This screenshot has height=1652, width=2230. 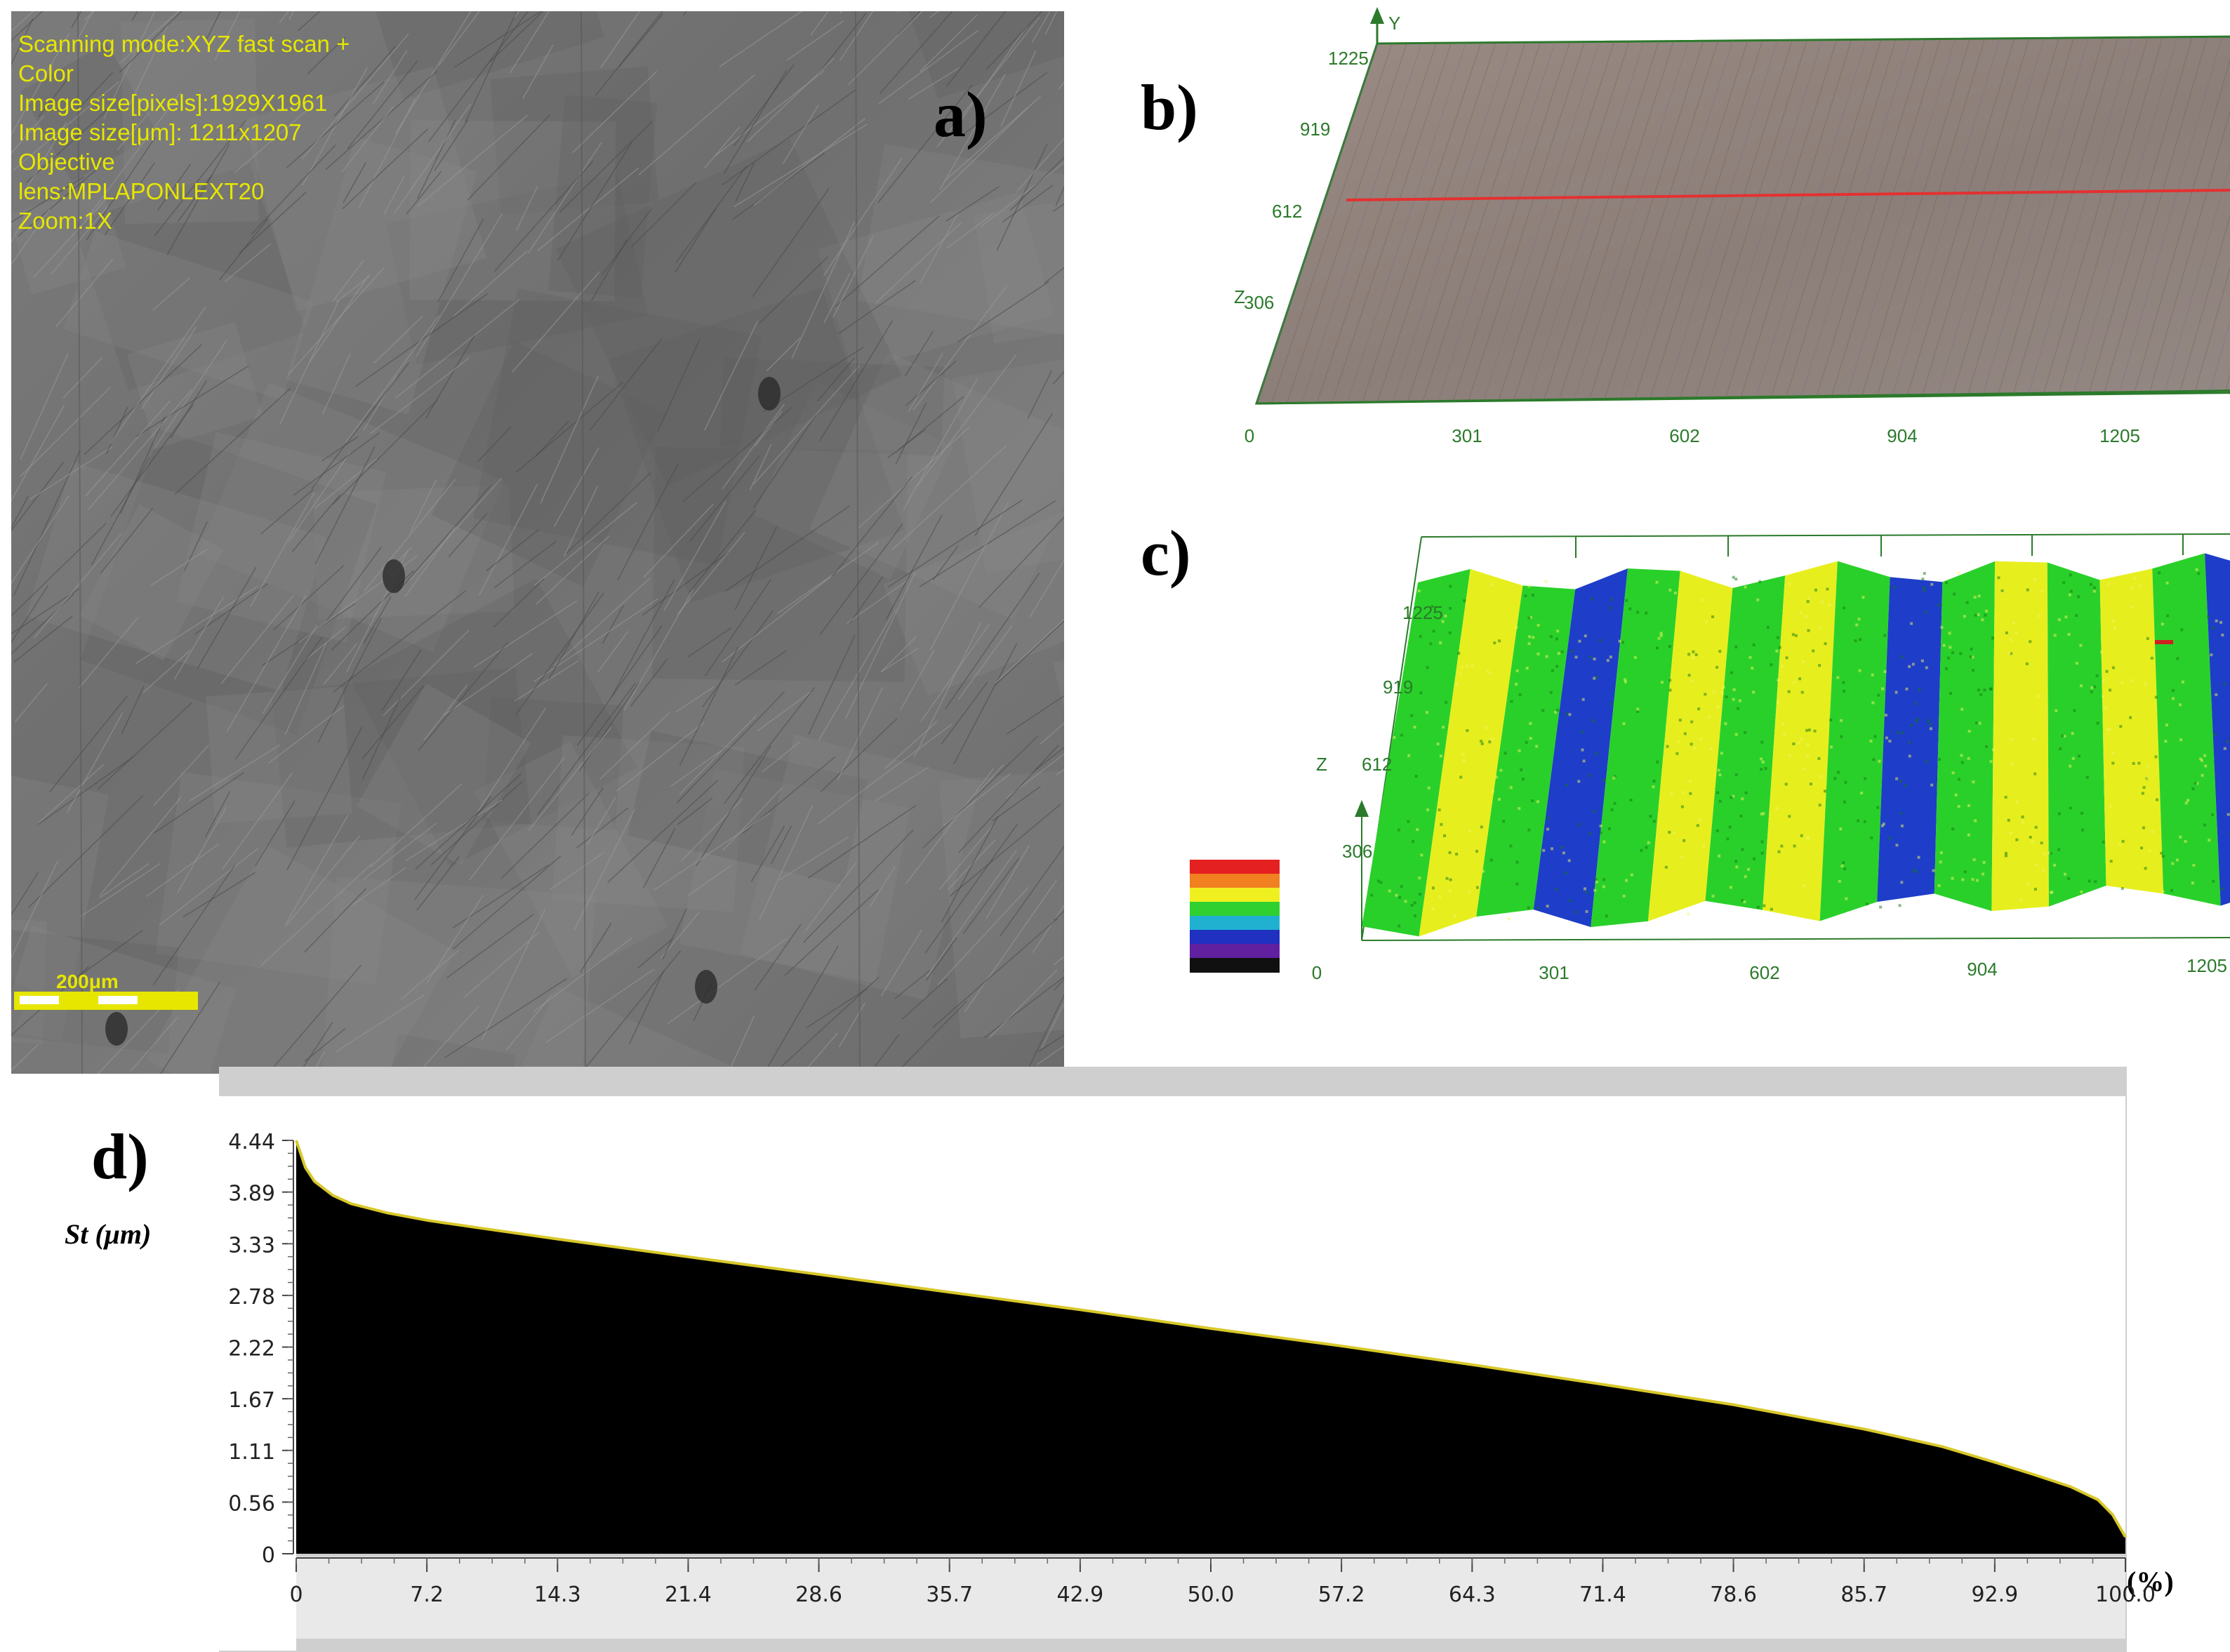 What do you see at coordinates (1239, 297) in the screenshot?
I see `z-axis-name: Z` at bounding box center [1239, 297].